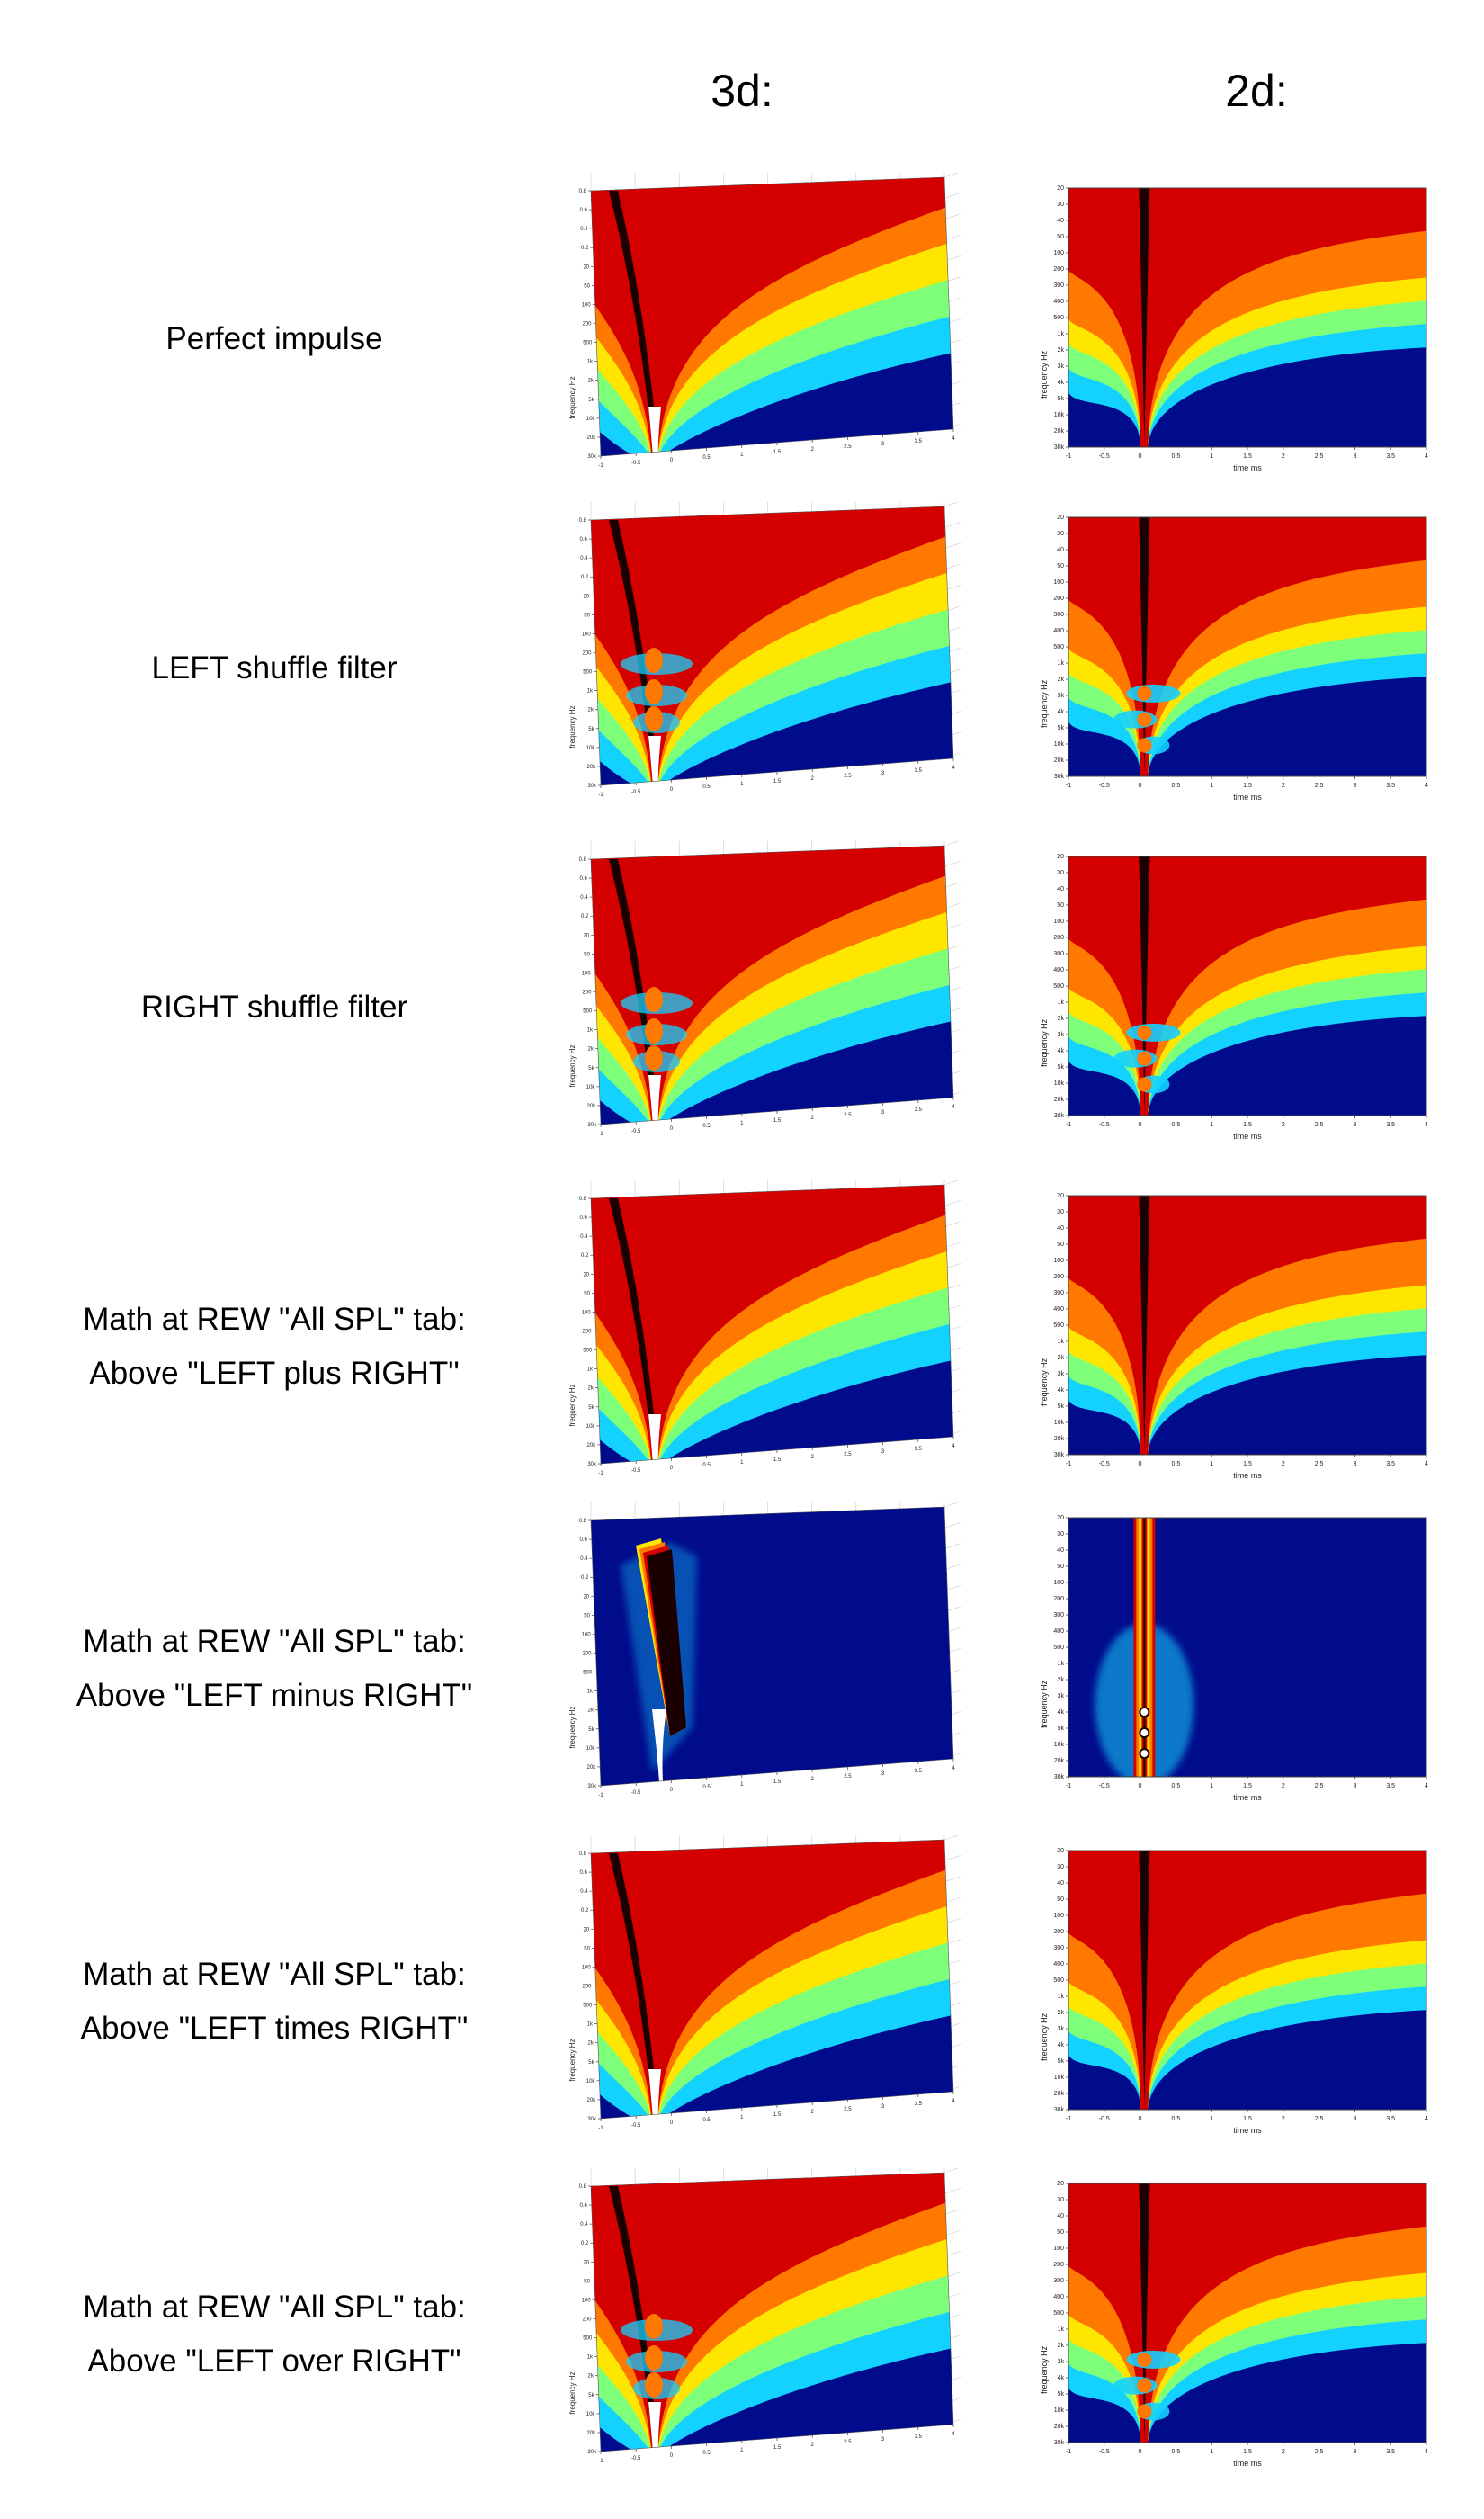 Image resolution: width=1484 pixels, height=2519 pixels. What do you see at coordinates (1144, 2359) in the screenshot?
I see `heatmap-lobe-core` at bounding box center [1144, 2359].